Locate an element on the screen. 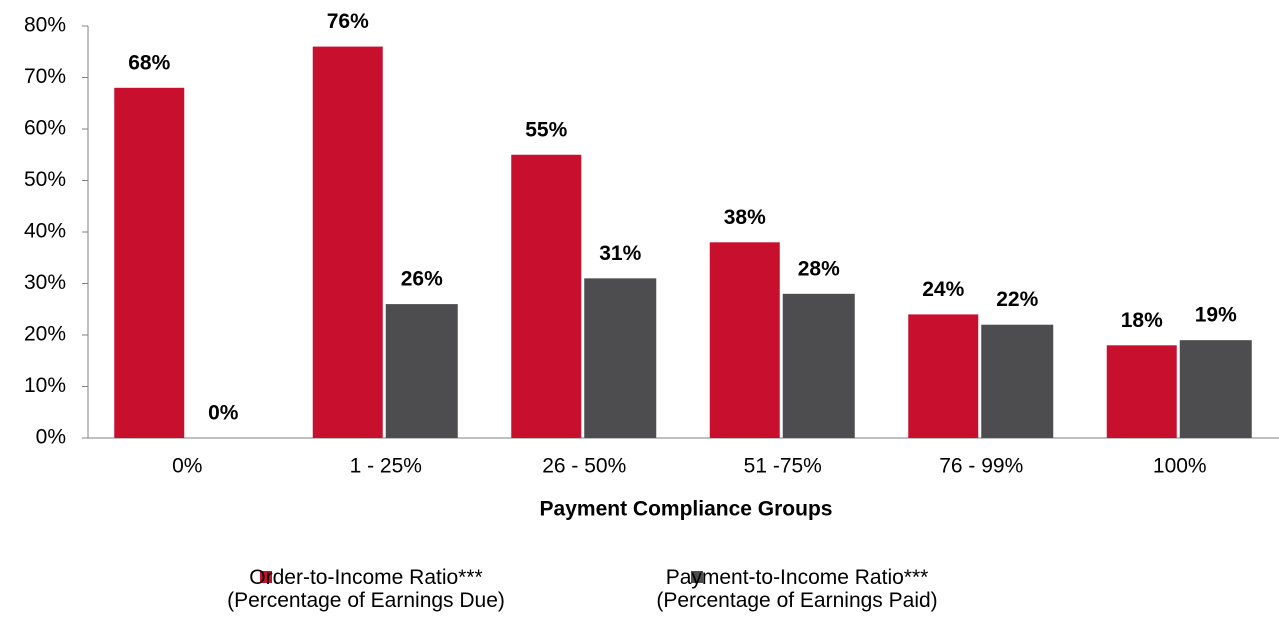 This screenshot has height=622, width=1279. y-tick-label: 10% is located at coordinates (45, 385).